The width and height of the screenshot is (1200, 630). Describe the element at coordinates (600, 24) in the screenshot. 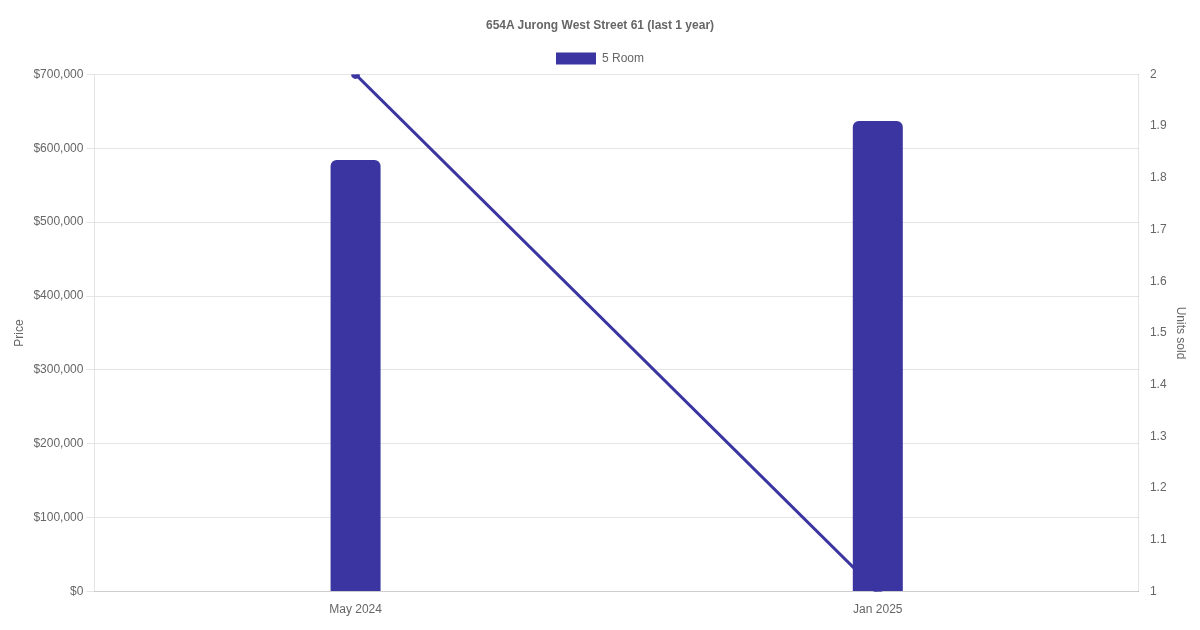

I see `chart-title: 654A Jurong West Street 61 (last 1 year)` at that location.